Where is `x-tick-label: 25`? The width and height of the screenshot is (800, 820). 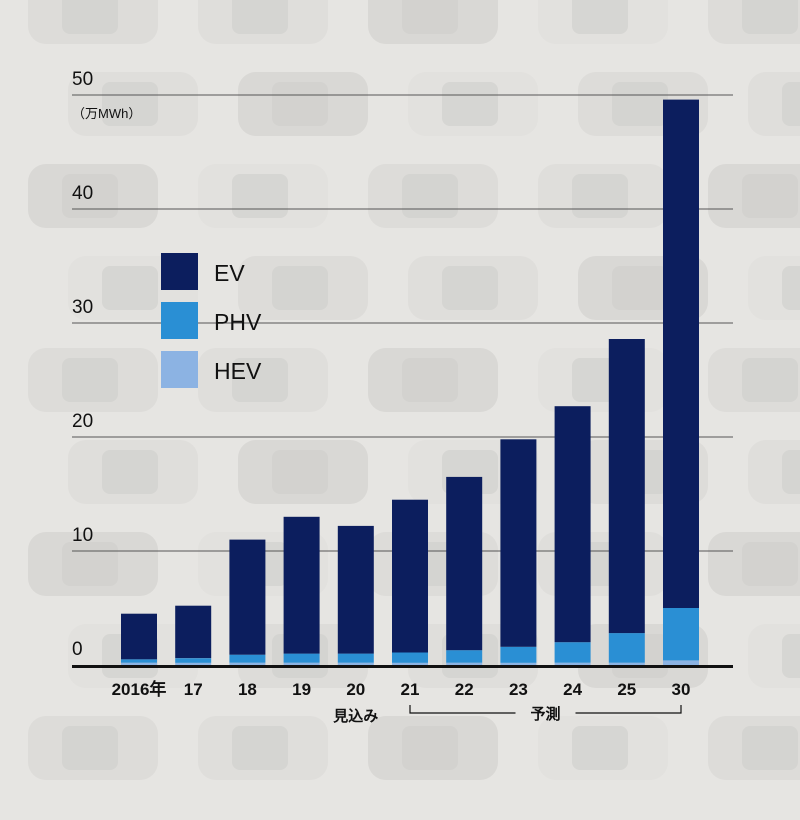 x-tick-label: 25 is located at coordinates (626, 689).